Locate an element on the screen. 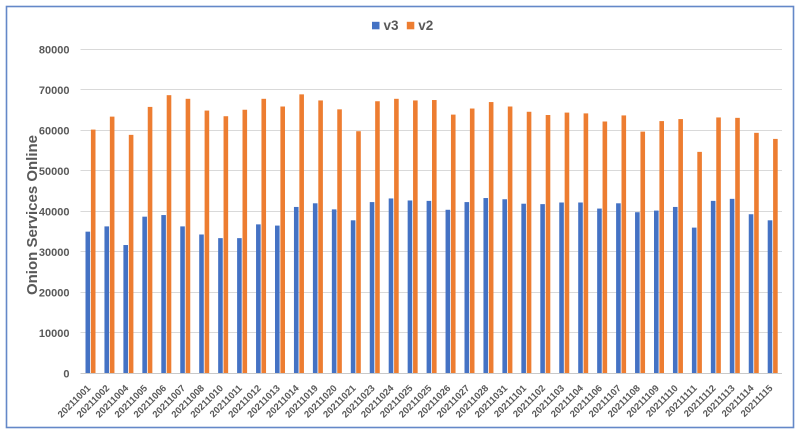 This screenshot has width=800, height=436. svg-text: 50000 is located at coordinates (54, 172).